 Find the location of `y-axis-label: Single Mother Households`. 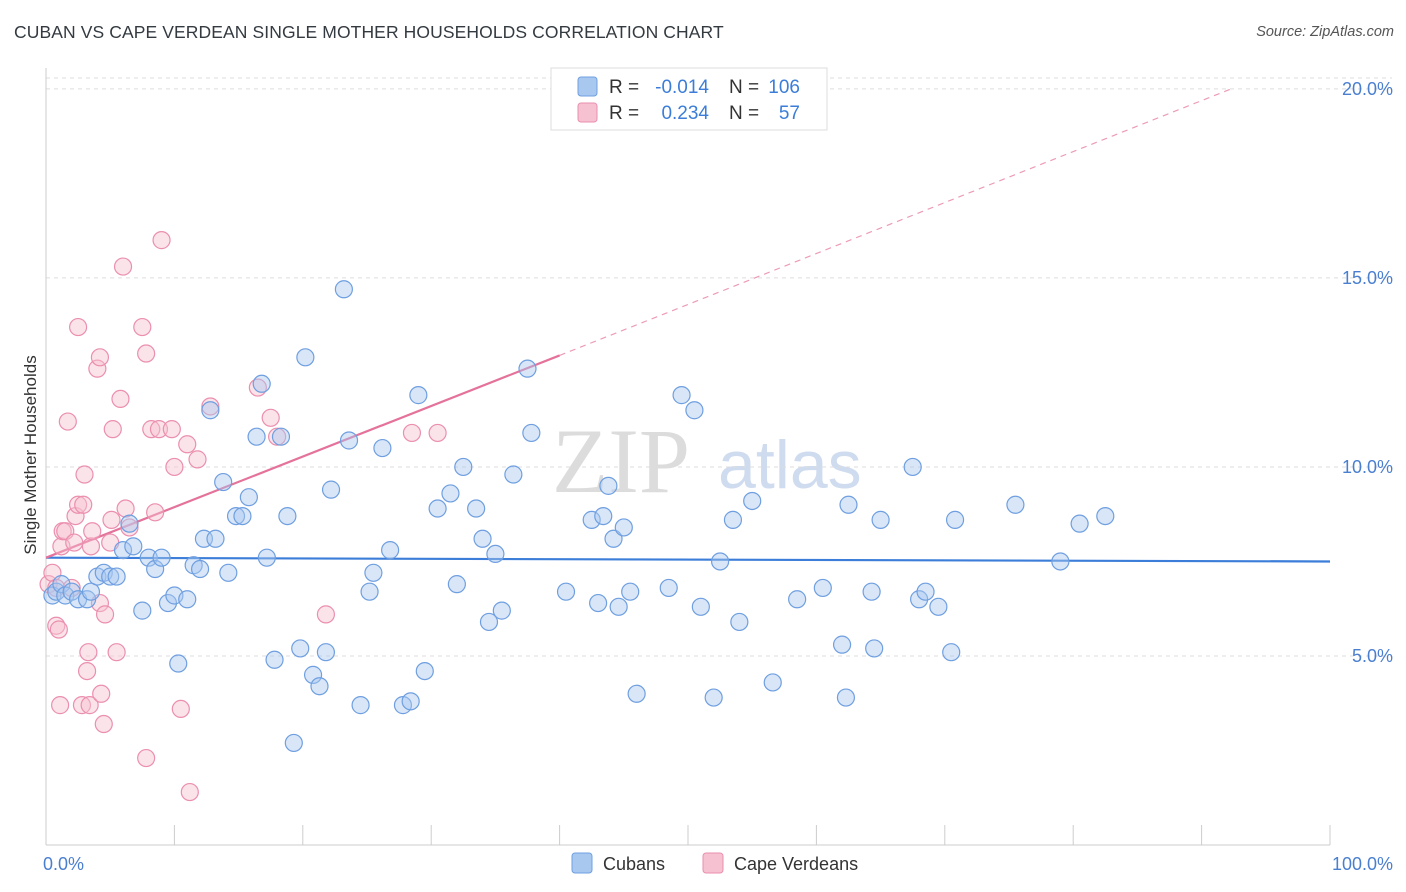

y-axis-label: Single Mother Households is located at coordinates (30, 454).